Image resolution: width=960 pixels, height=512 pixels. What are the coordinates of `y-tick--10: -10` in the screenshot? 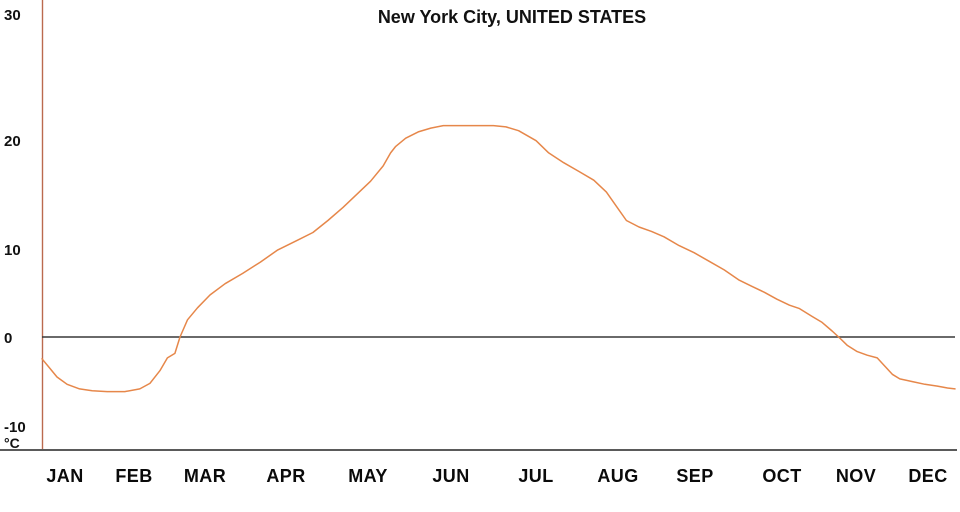 It's located at (15, 427).